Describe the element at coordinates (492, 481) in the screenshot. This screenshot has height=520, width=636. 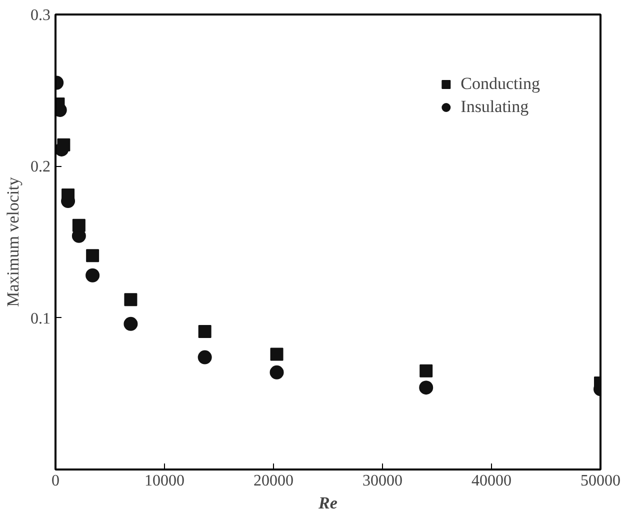
I see `x-tick-label: 40000` at that location.